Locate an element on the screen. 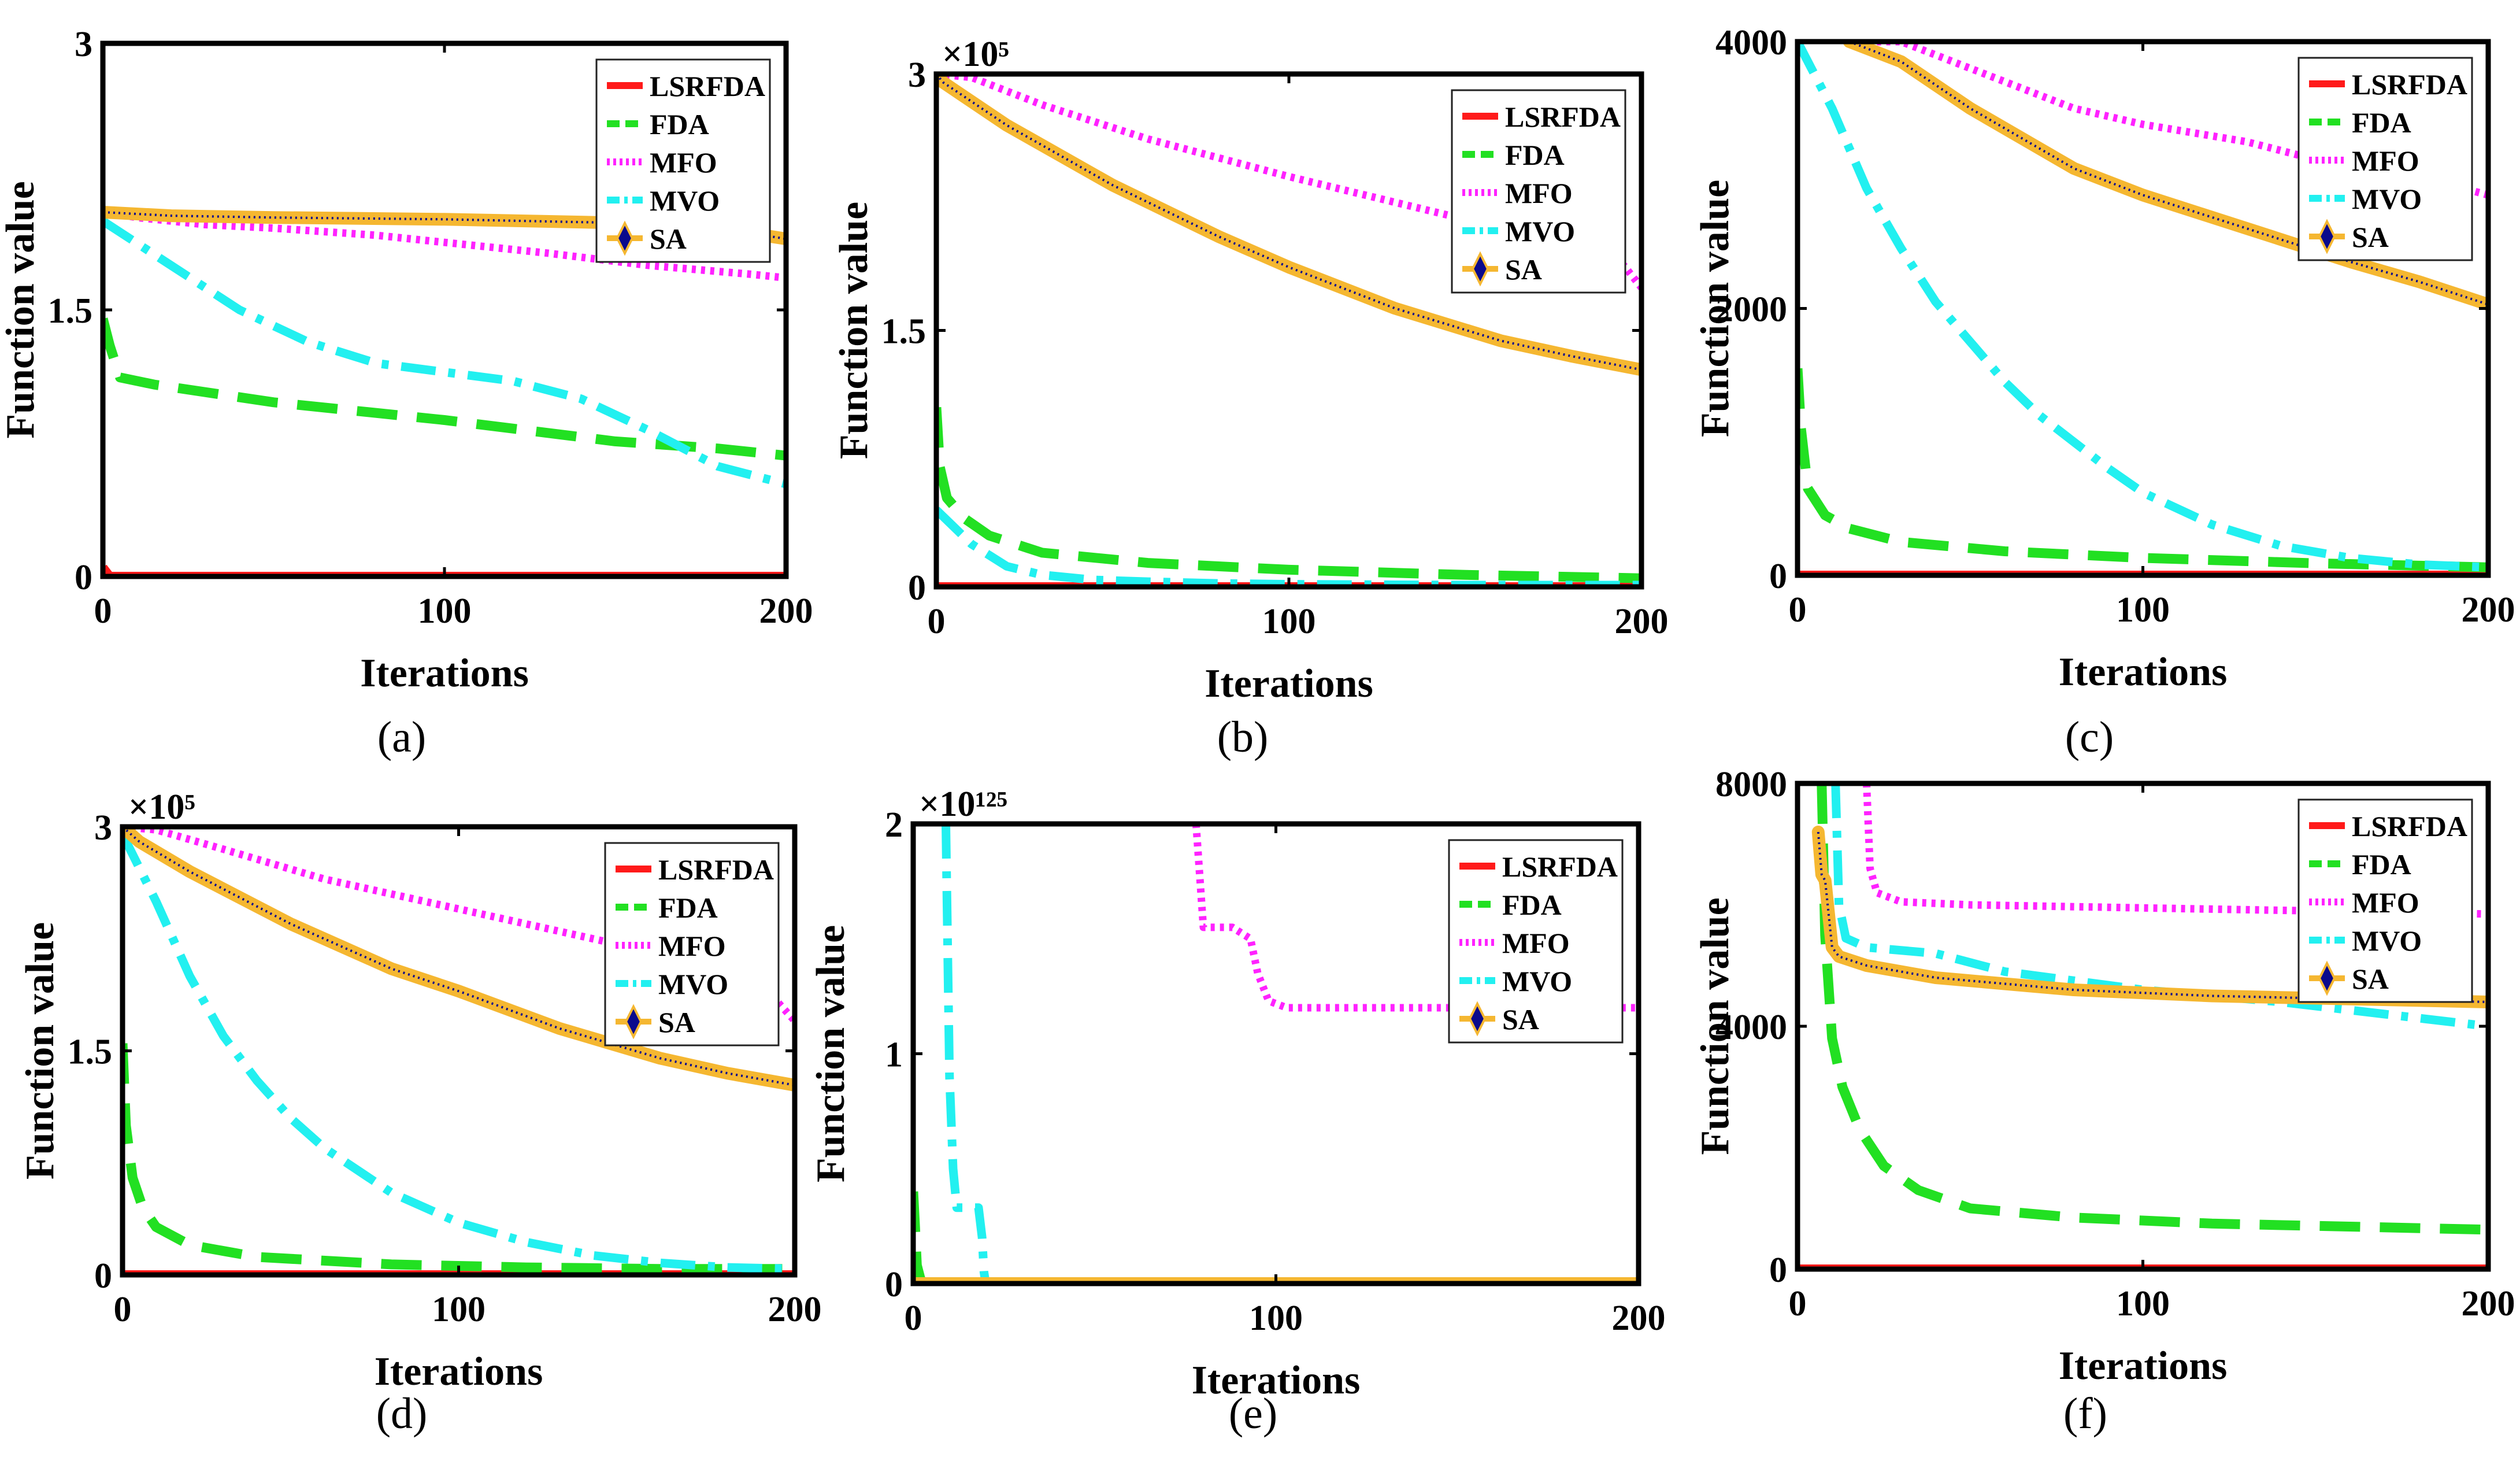 Image resolution: width=2520 pixels, height=1457 pixels. panel-b-legend-sa-label: SA is located at coordinates (1523, 270).